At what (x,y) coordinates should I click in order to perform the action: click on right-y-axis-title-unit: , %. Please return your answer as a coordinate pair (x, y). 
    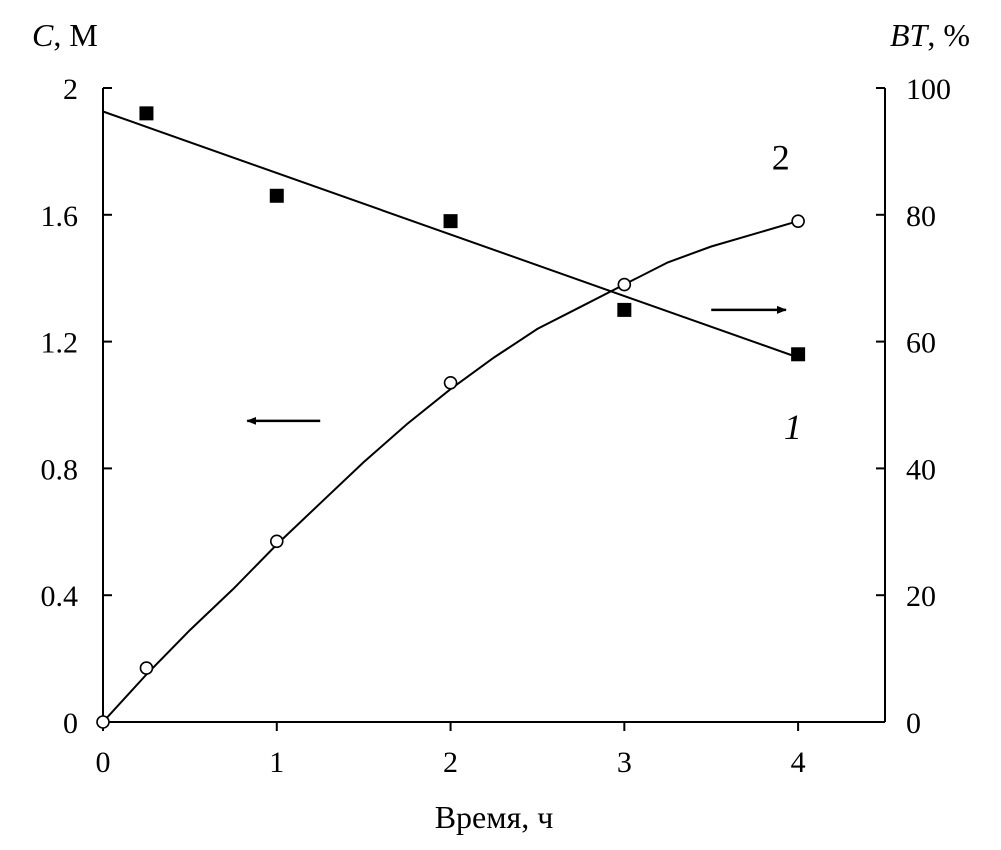
    Looking at the image, I should click on (948, 35).